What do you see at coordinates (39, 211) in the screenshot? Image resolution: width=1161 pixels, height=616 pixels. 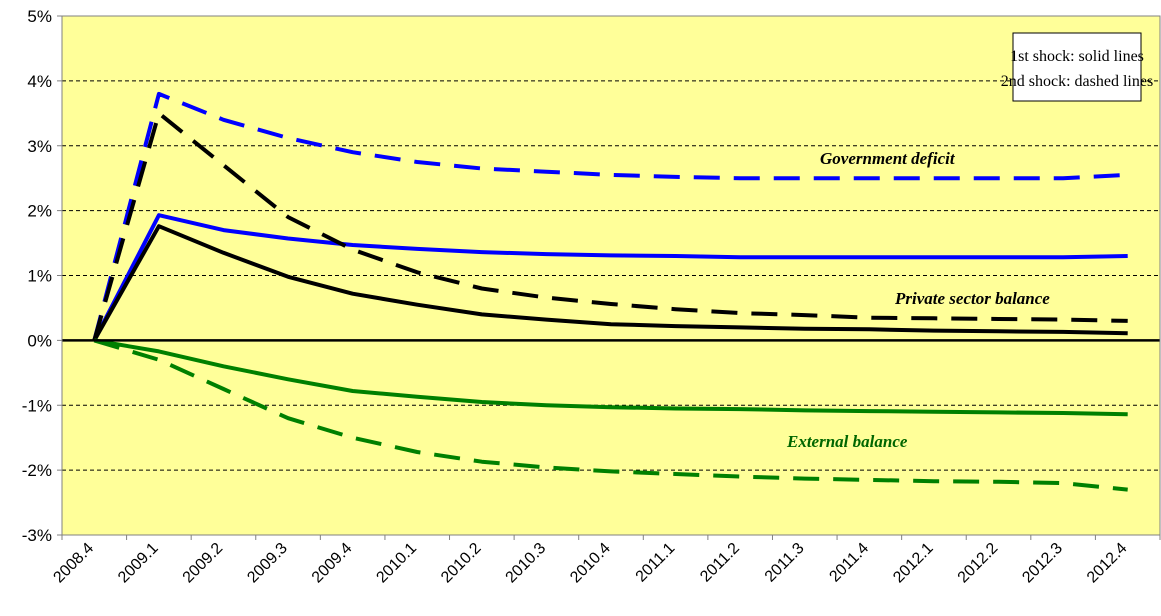 I see `y-tick-label: 2%` at bounding box center [39, 211].